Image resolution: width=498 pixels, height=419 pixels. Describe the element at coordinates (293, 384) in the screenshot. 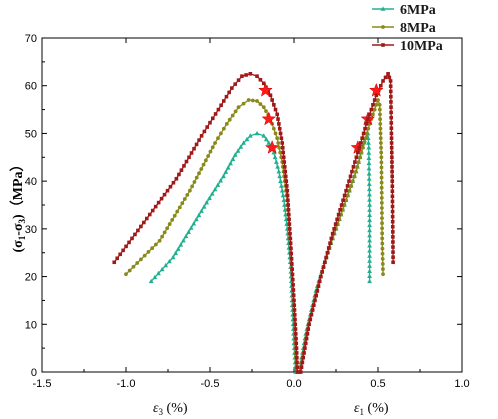

I see `x-tick-label: 0.0` at that location.